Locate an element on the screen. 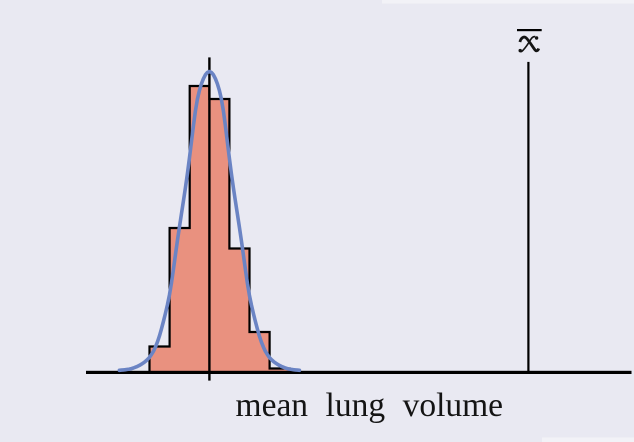 This screenshot has width=634, height=442. svg-text: mean lung volume is located at coordinates (370, 405).